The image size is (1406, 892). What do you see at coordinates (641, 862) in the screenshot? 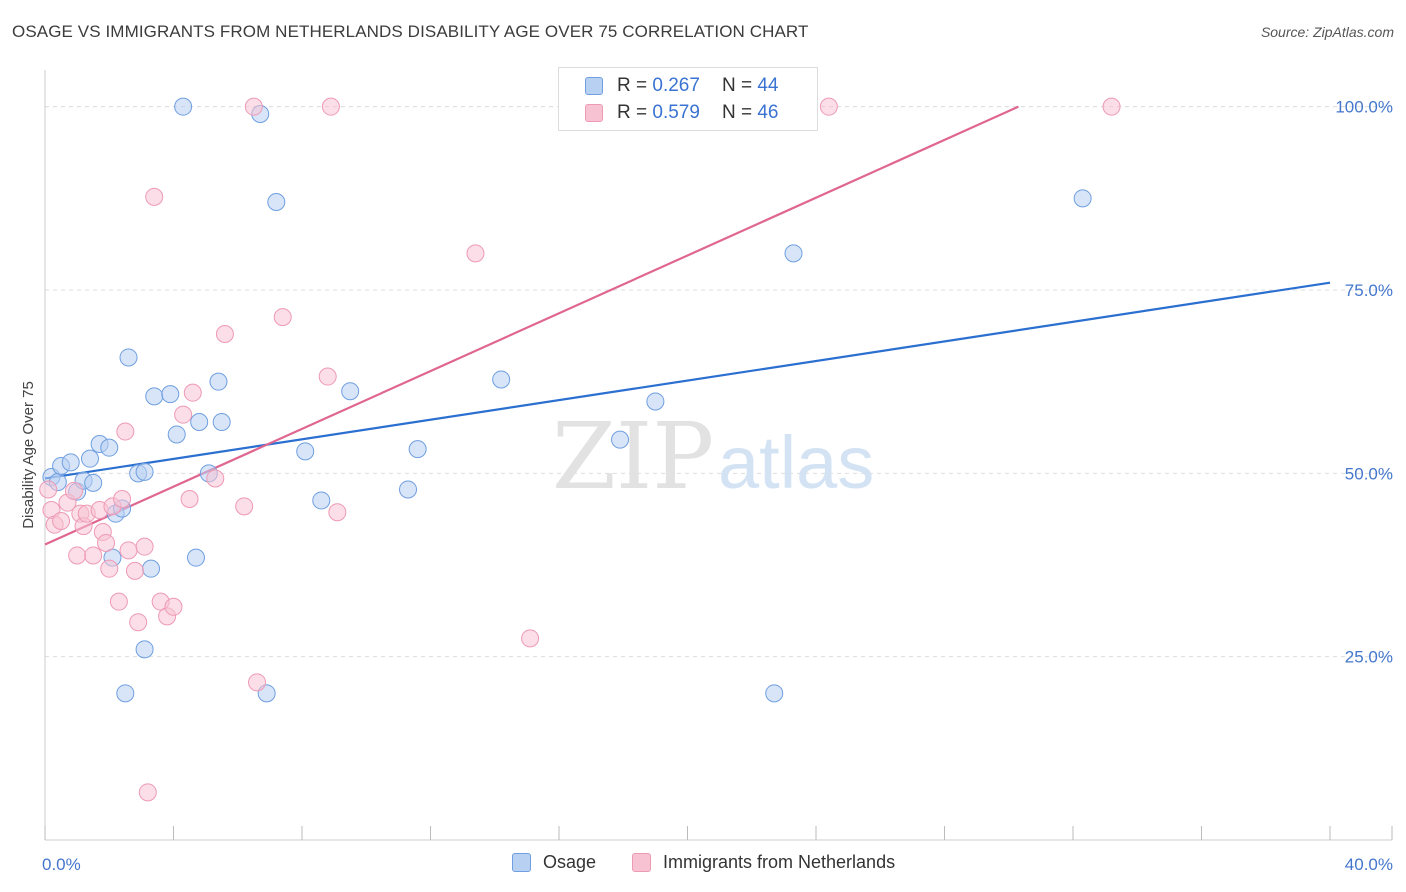
I see `netherlands-legend-swatch` at bounding box center [641, 862].